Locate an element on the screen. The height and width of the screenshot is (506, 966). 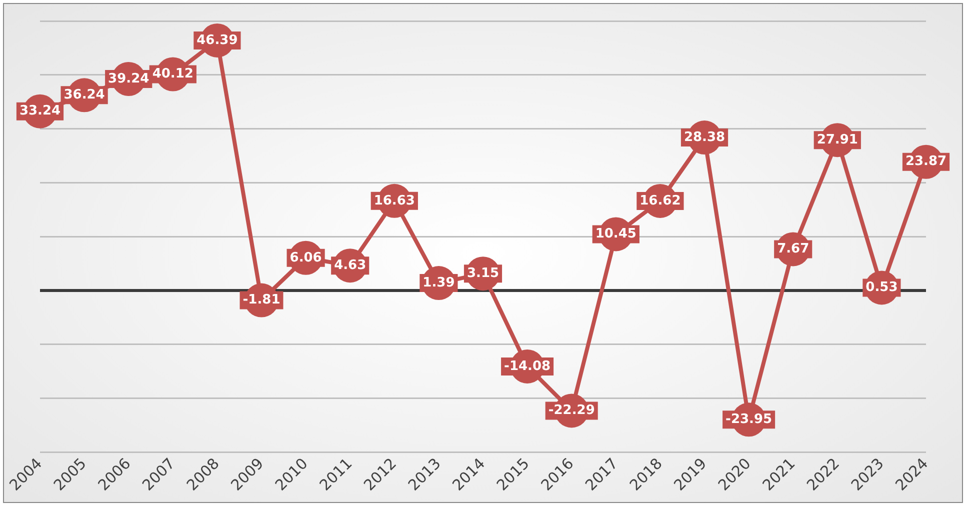
data-label: 4.63 is located at coordinates (350, 265).